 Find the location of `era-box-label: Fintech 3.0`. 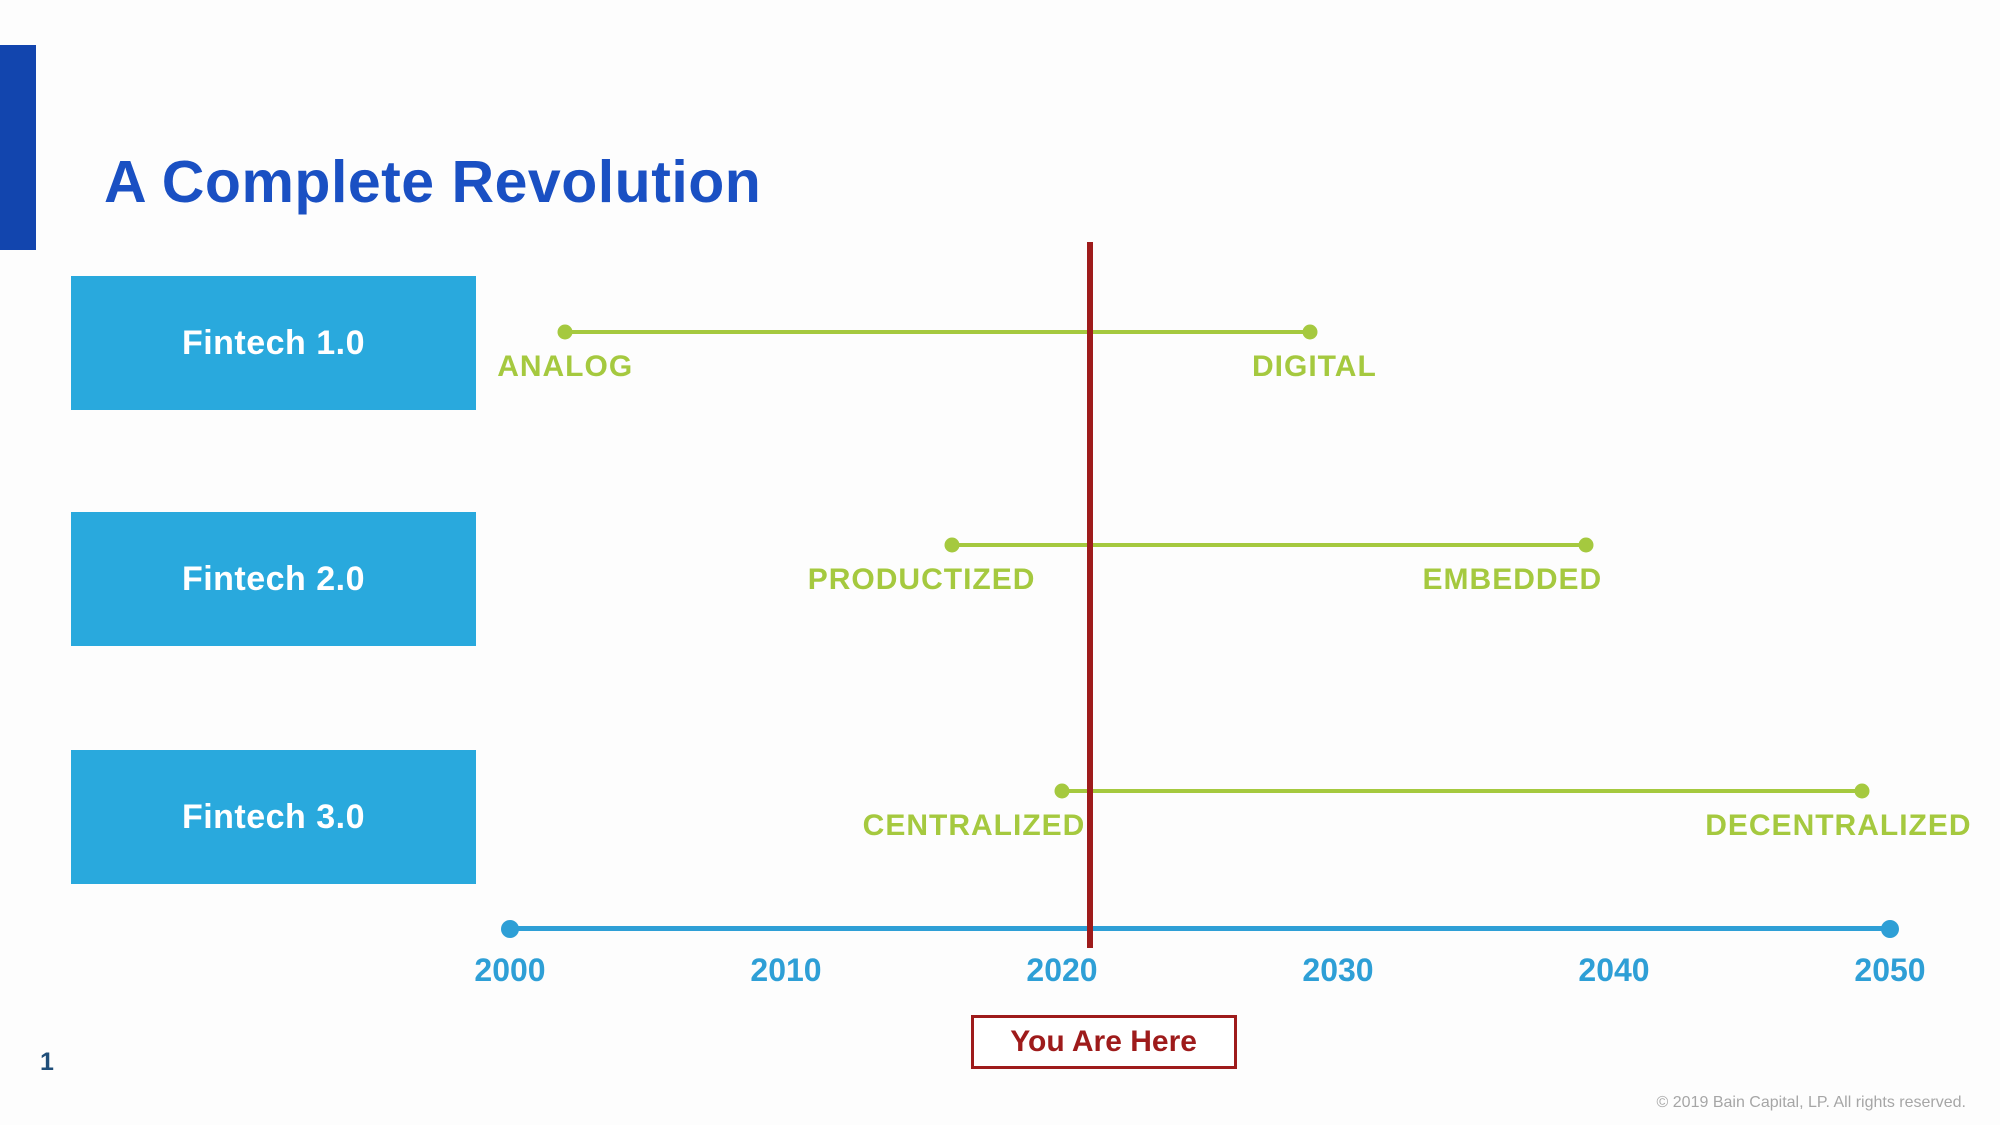

era-box-label: Fintech 3.0 is located at coordinates (273, 816).